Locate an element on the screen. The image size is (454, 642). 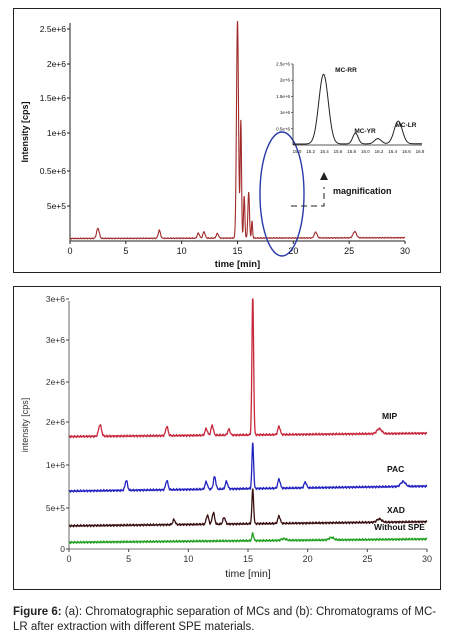
inset-y-tick-label: 2.5e+6 is located at coordinates (283, 64).